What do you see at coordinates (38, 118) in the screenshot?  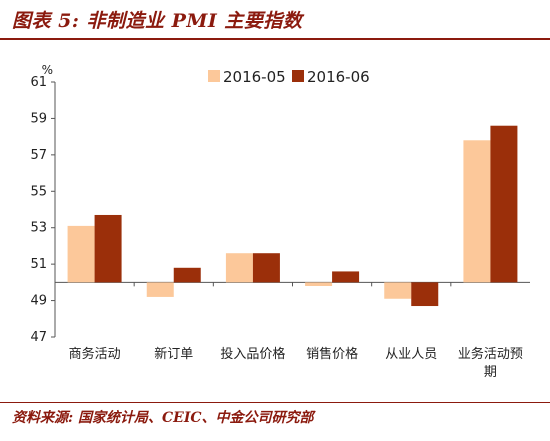 I see `y-tick-label: 59` at bounding box center [38, 118].